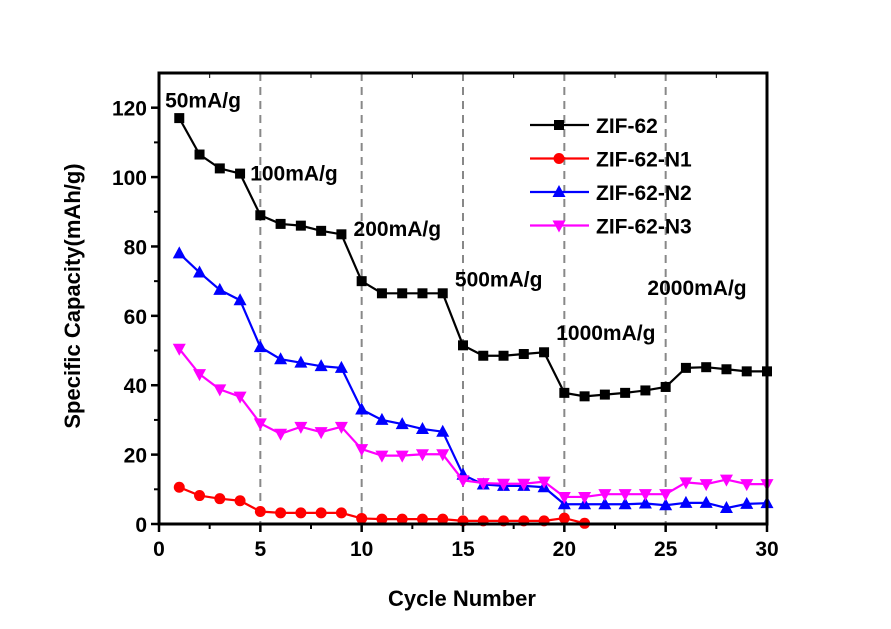  What do you see at coordinates (141, 525) in the screenshot?
I see `y-tick-label: 0` at bounding box center [141, 525].